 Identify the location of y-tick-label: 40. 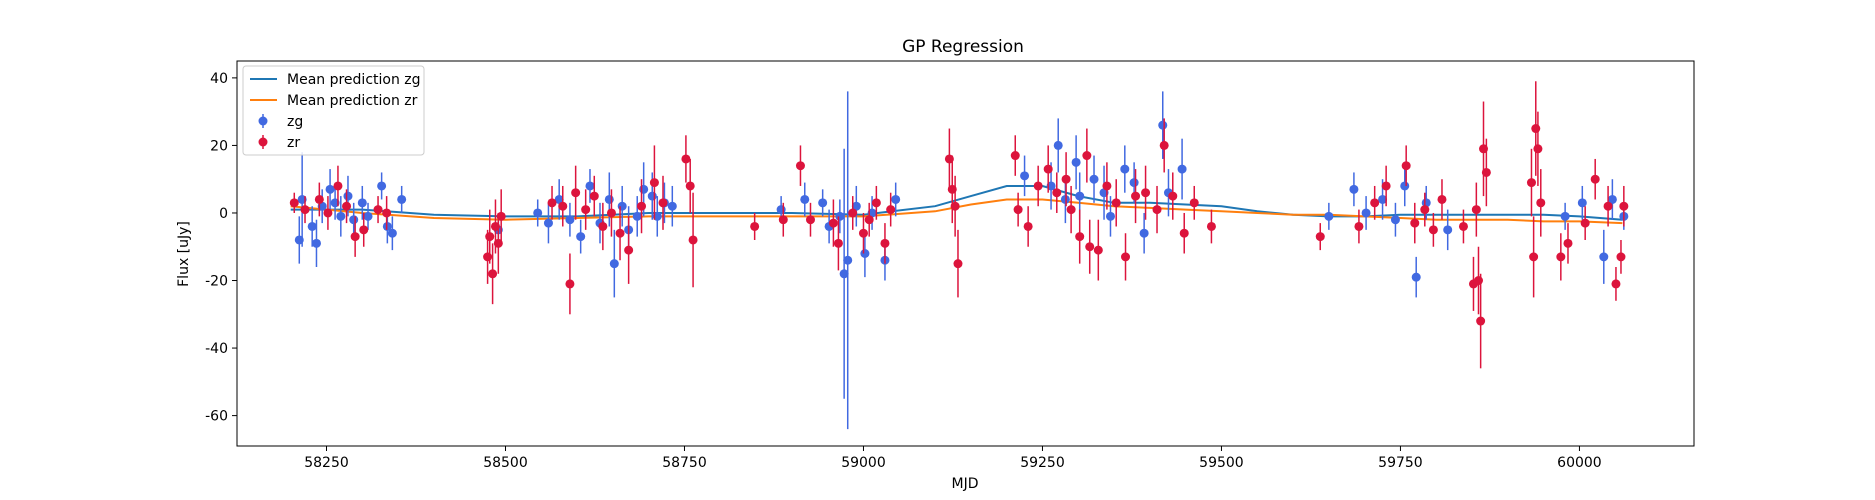
(219, 79).